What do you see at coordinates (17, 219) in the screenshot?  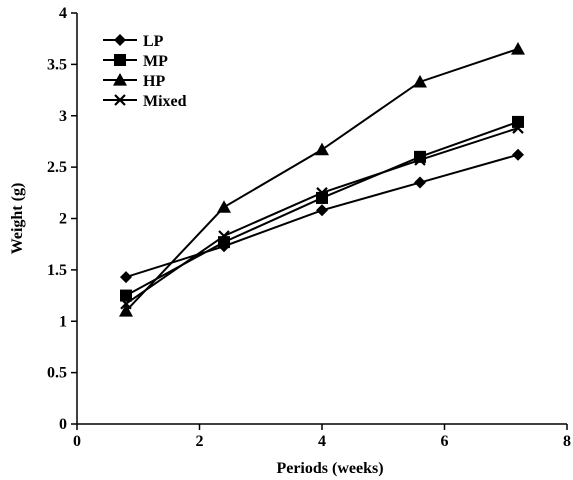 I see `y-axis-title: Weight (g)` at bounding box center [17, 219].